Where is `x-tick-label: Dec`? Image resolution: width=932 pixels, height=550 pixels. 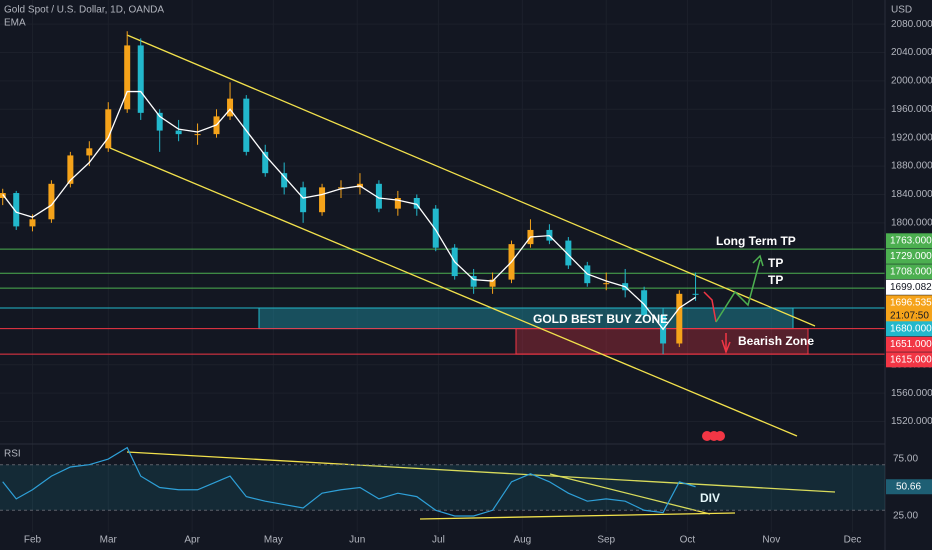 x-tick-label: Dec is located at coordinates (853, 540).